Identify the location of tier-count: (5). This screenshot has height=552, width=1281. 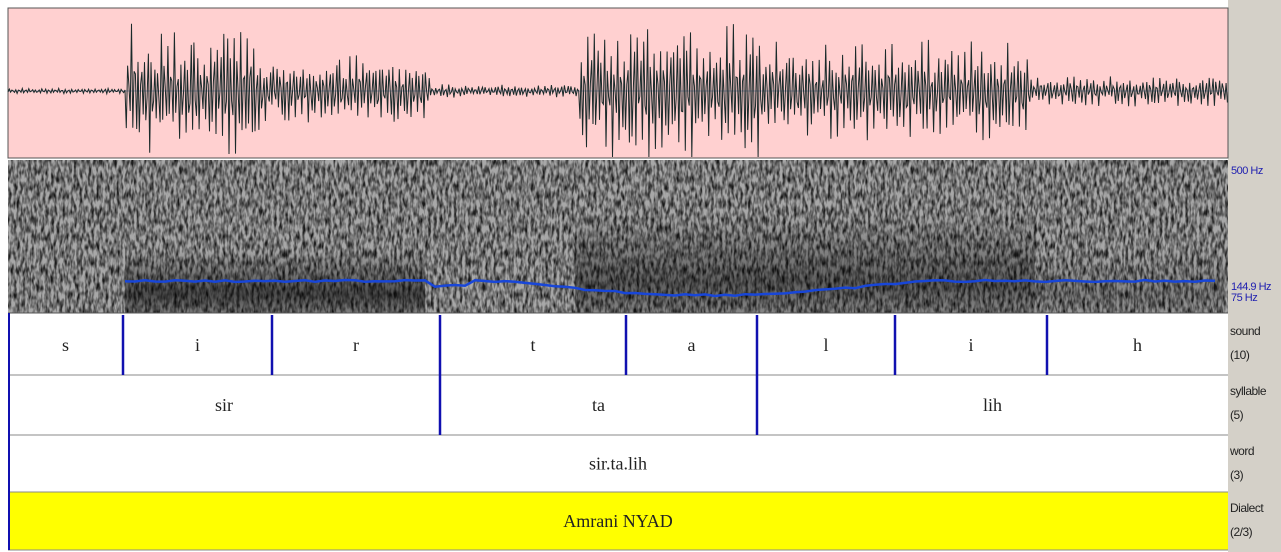
(1237, 415).